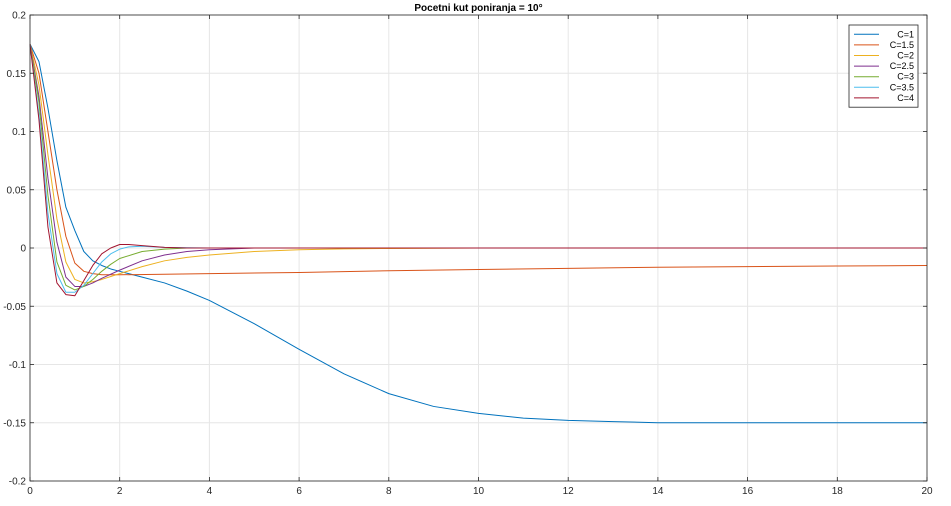 Image resolution: width=951 pixels, height=506 pixels. I want to click on x-tick-label: 0, so click(30, 491).